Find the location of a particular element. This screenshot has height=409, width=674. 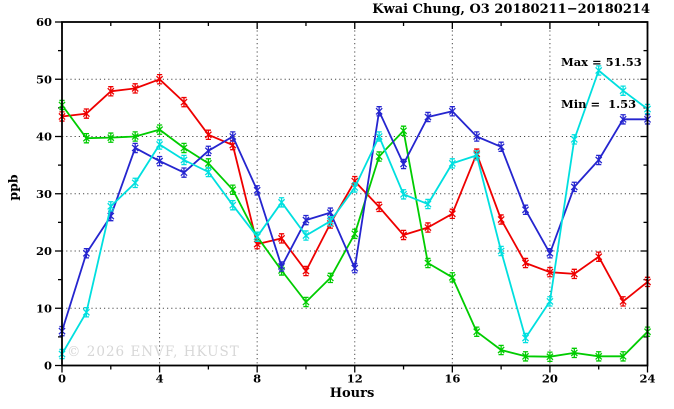

y-tick-label: 30 is located at coordinates (44, 194).